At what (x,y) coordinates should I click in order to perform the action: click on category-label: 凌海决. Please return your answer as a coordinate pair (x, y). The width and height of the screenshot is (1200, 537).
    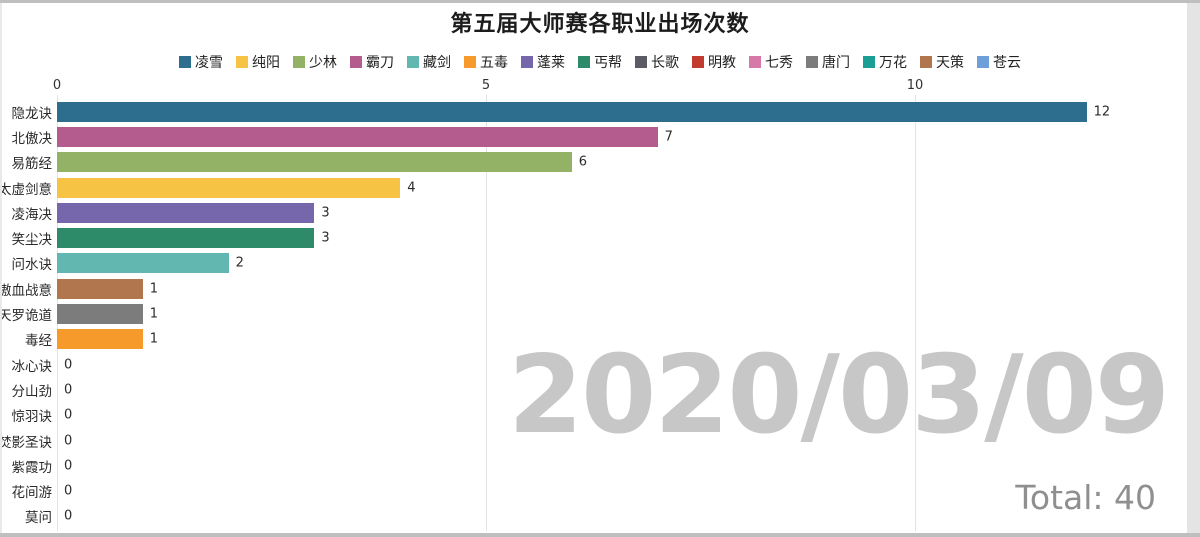
    Looking at the image, I should click on (32, 214).